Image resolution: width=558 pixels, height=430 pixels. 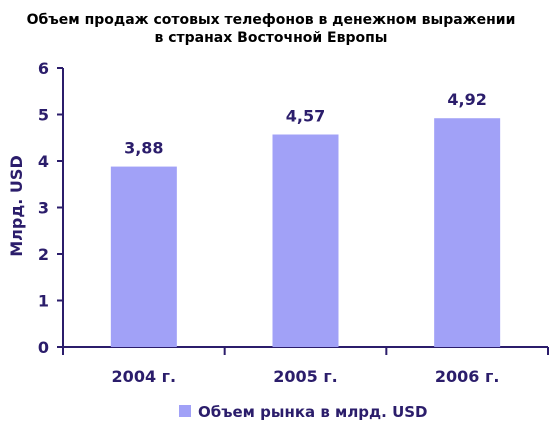 I want to click on data-labels: 3,88 4,57 4,92, so click(x=305, y=123).